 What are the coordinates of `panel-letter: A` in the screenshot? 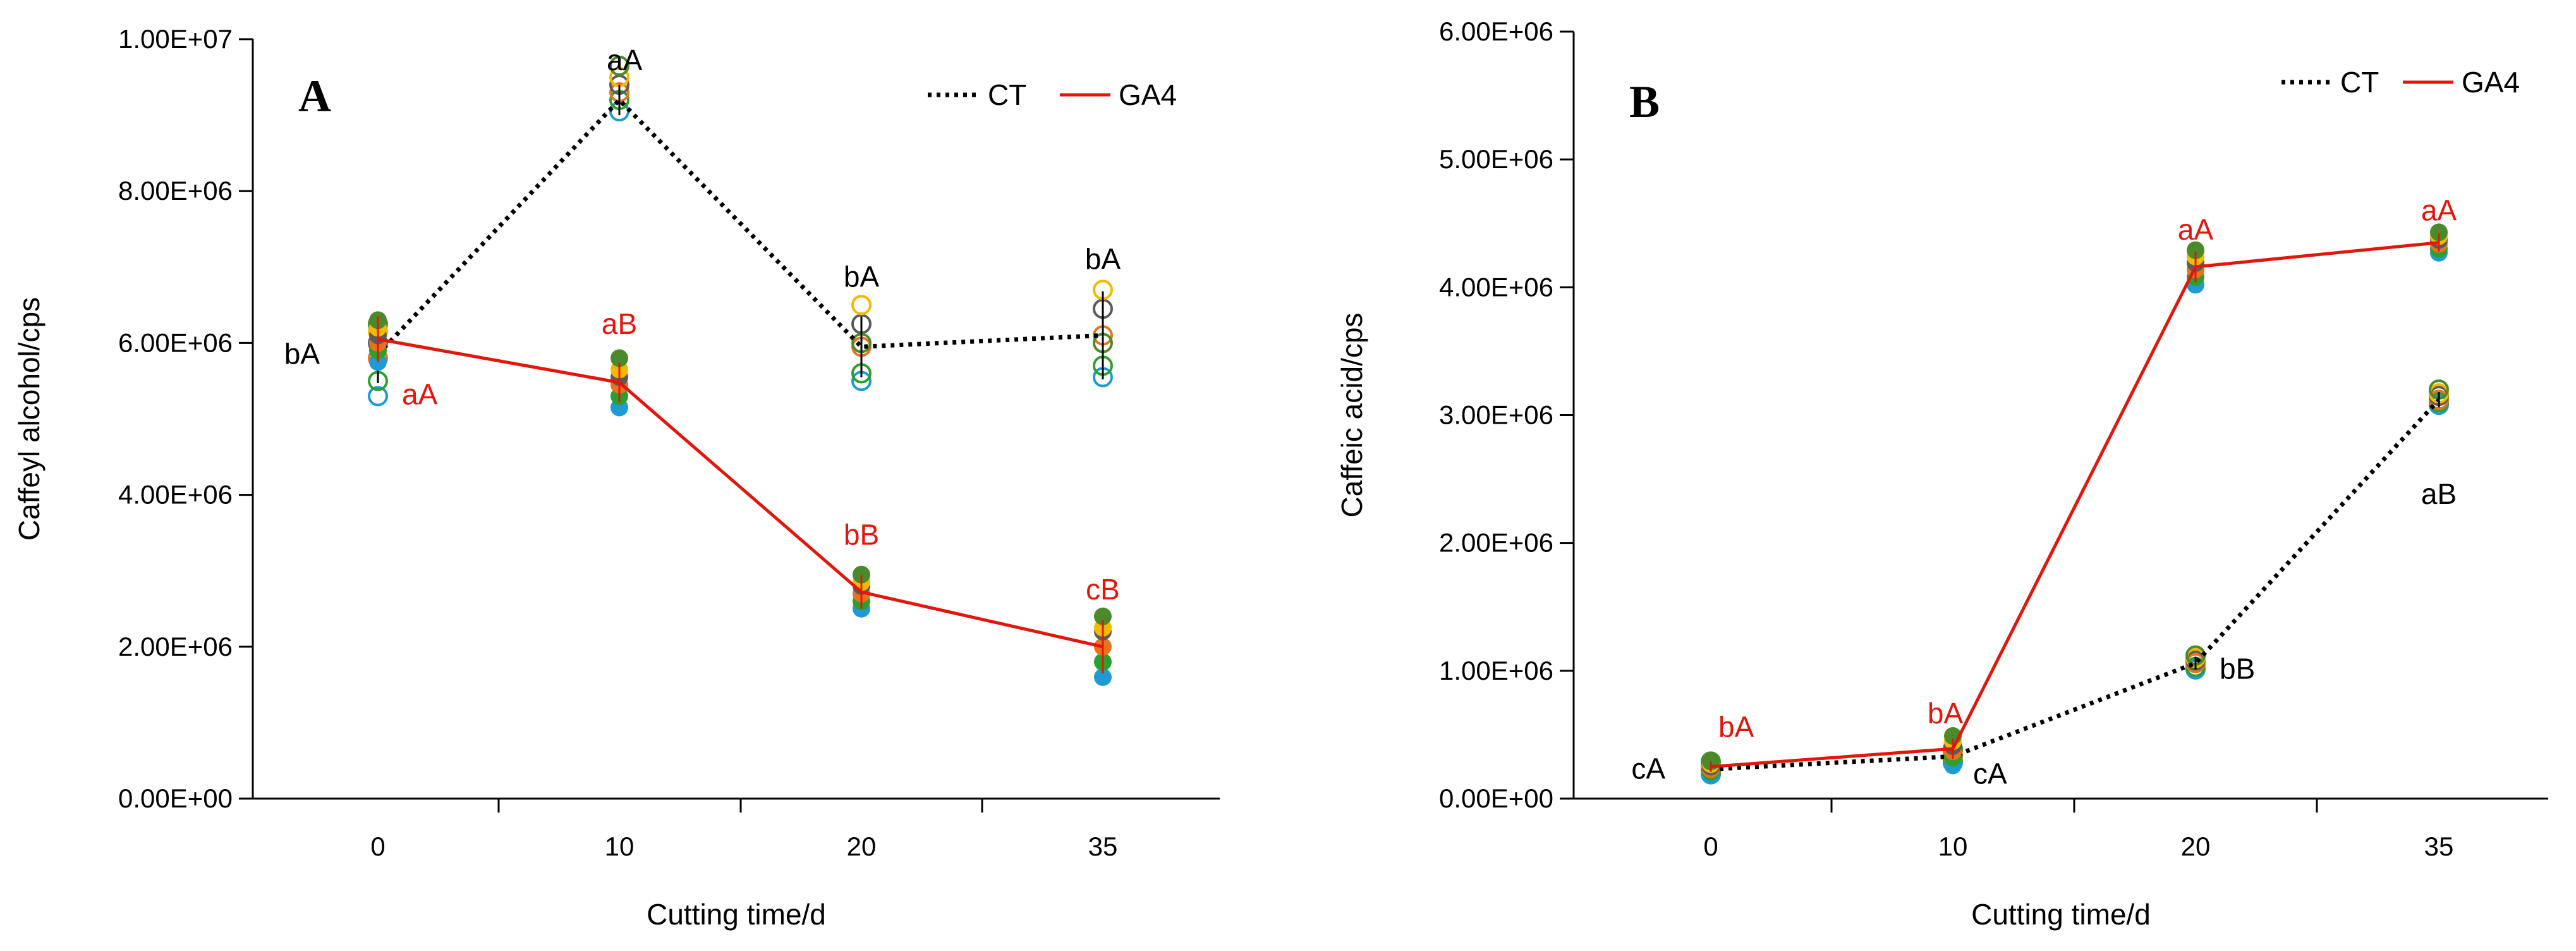 It's located at (314, 96).